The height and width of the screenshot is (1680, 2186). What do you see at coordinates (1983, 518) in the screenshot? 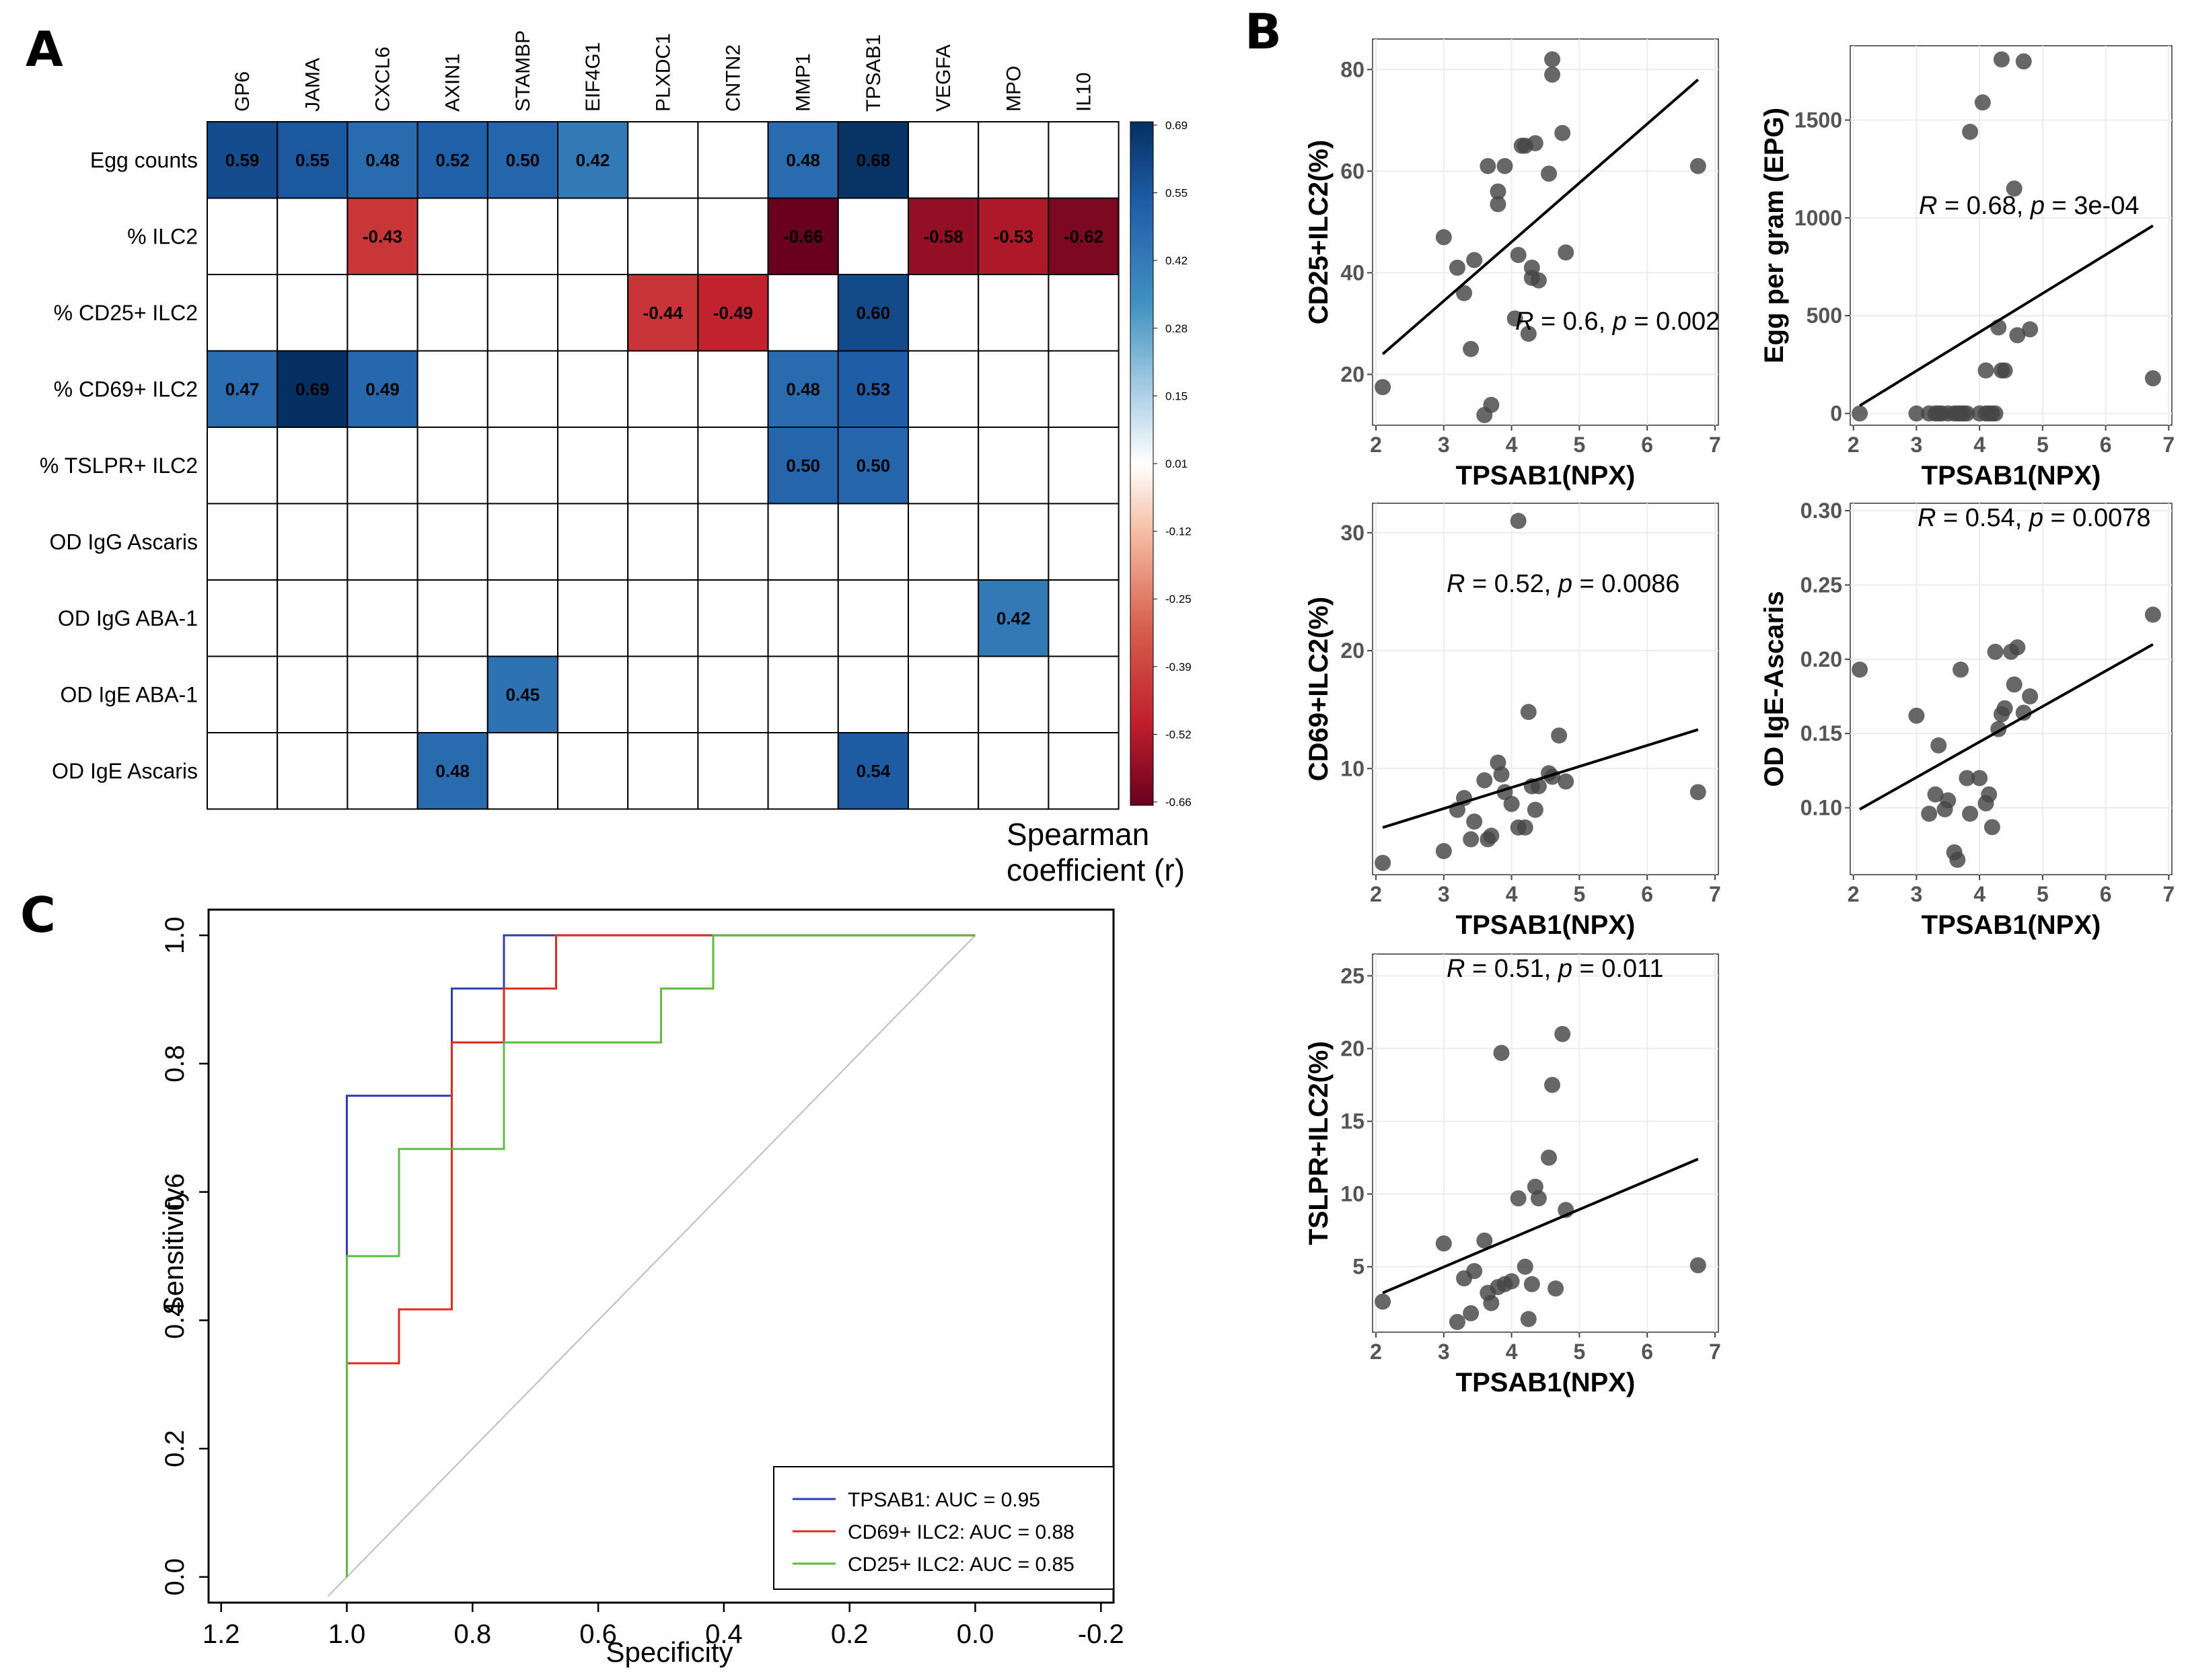
I see `r-value: = 0.54,` at bounding box center [1983, 518].